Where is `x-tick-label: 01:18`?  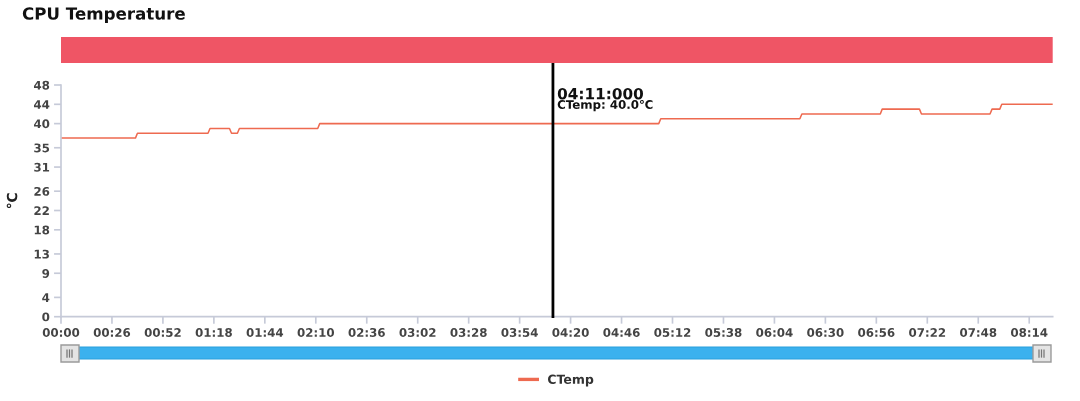 x-tick-label: 01:18 is located at coordinates (213, 332).